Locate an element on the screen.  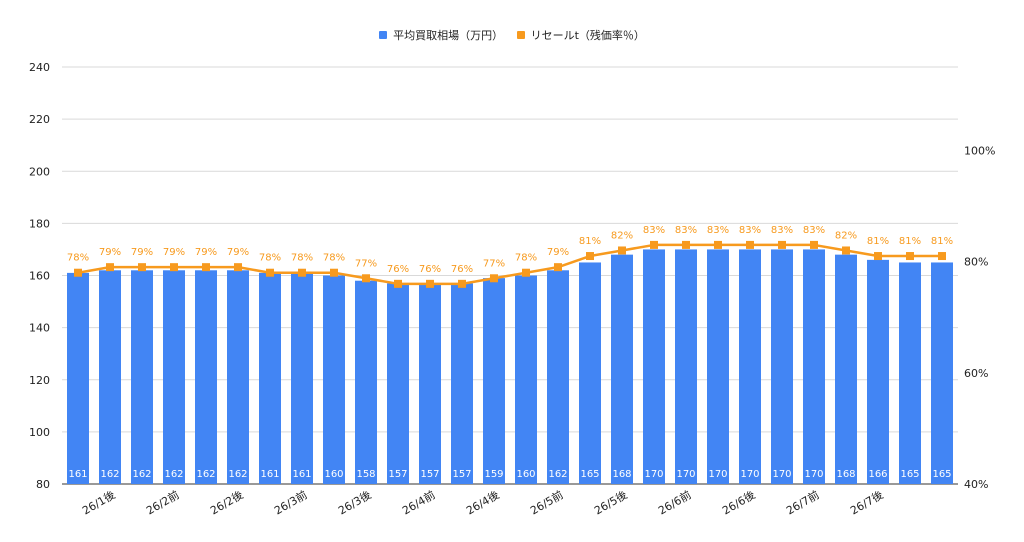
x-tick-label: 26/3前 is located at coordinates (291, 502).